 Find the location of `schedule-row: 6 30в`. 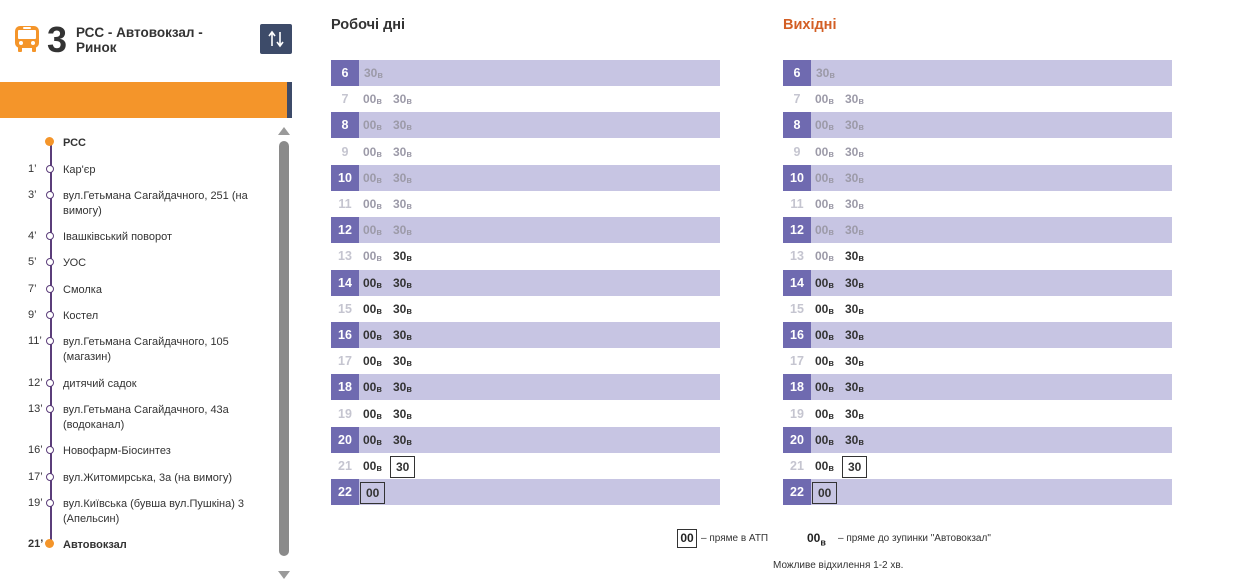

schedule-row: 6 30в is located at coordinates (977, 73).